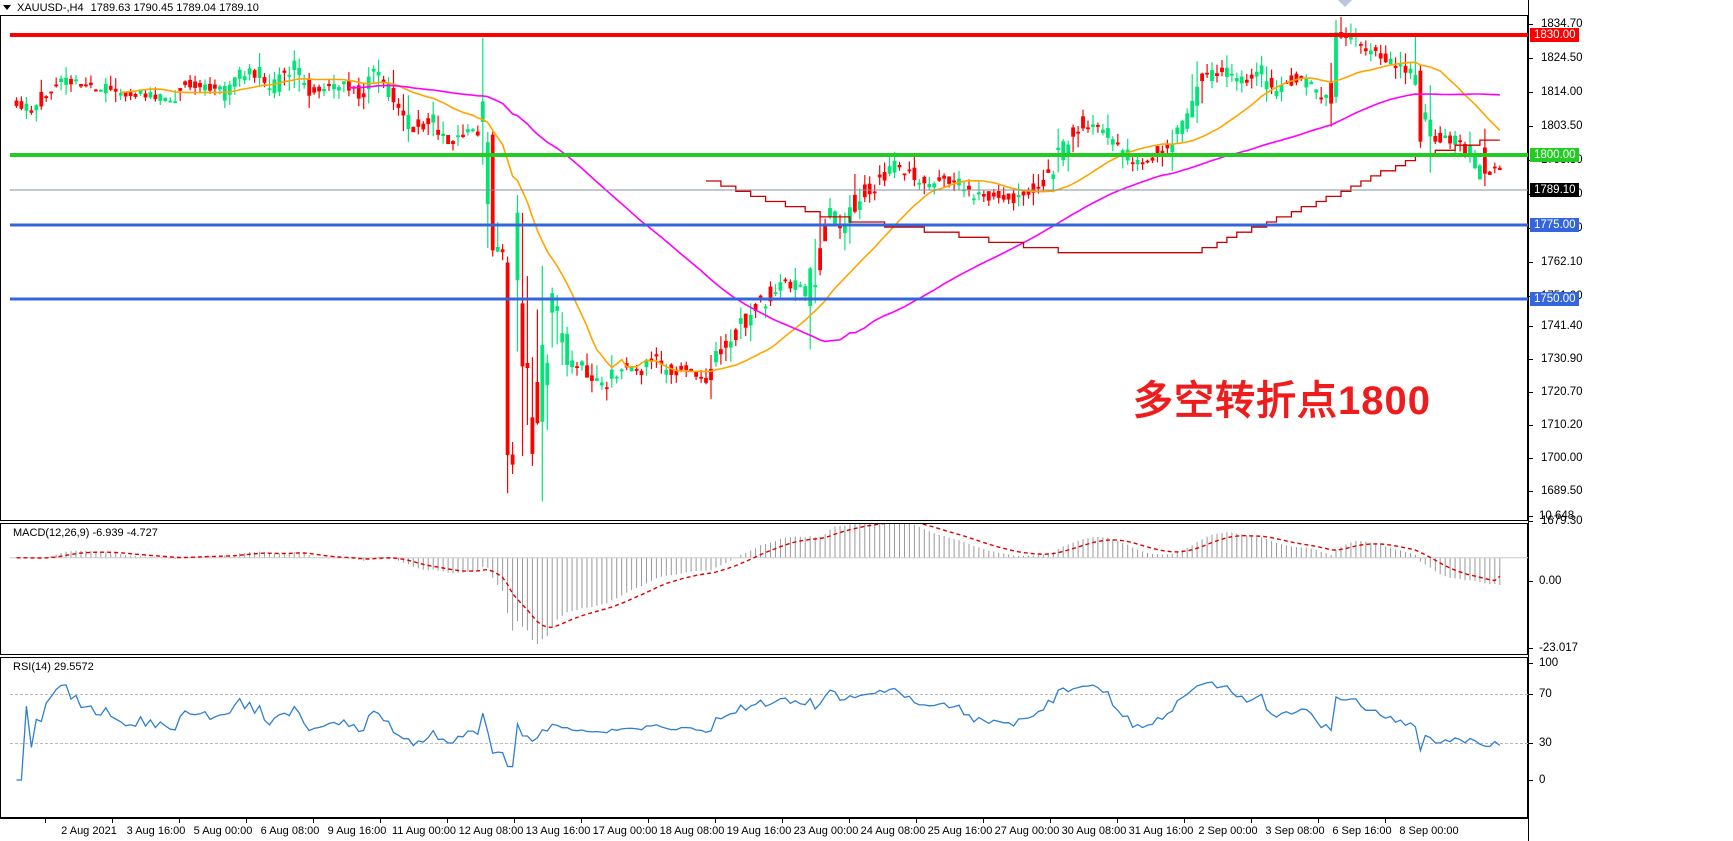  Describe the element at coordinates (1562, 92) in the screenshot. I see `price-tick-label: 1814.00` at that location.